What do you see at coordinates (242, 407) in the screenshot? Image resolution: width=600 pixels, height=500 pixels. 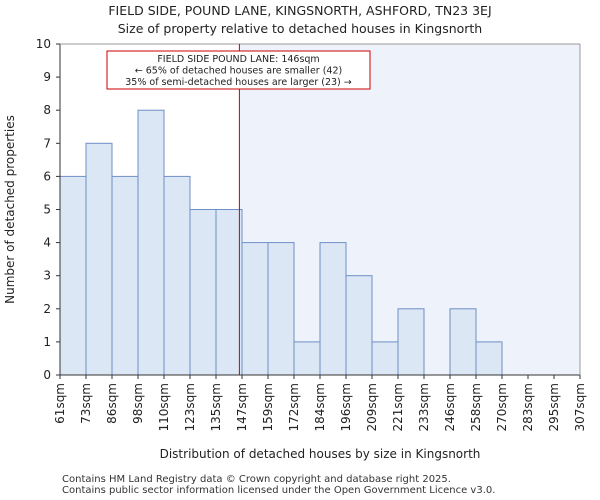 I see `x-tick-label: 147sqm` at bounding box center [242, 407].